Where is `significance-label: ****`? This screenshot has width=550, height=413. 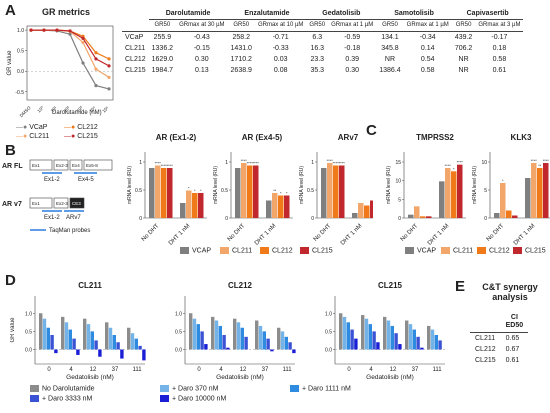
significance-label: **** is located at coordinates (330, 160).